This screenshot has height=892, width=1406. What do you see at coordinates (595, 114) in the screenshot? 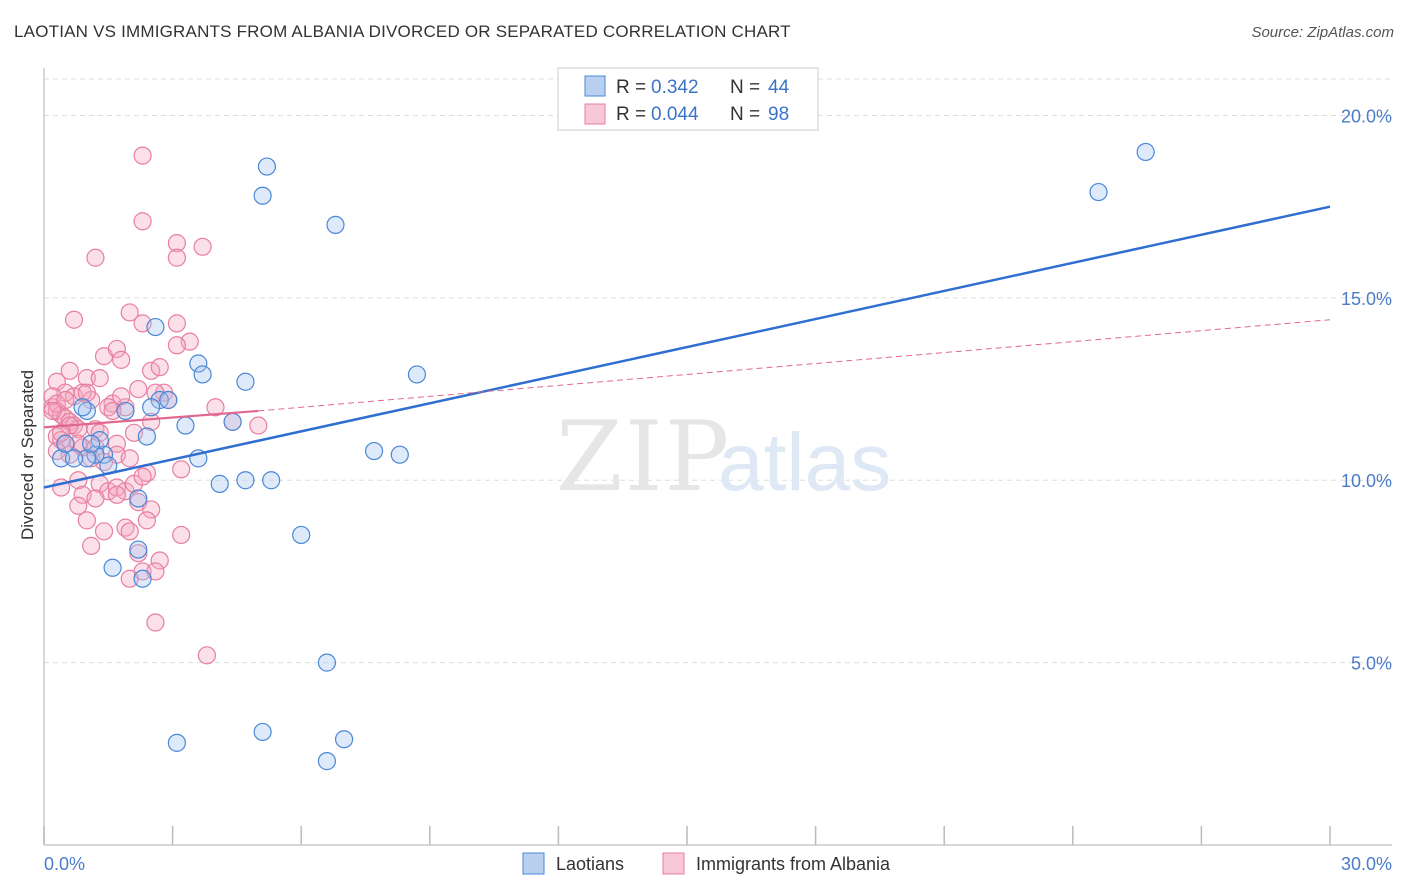
I see `legend-swatch-albania` at bounding box center [595, 114].